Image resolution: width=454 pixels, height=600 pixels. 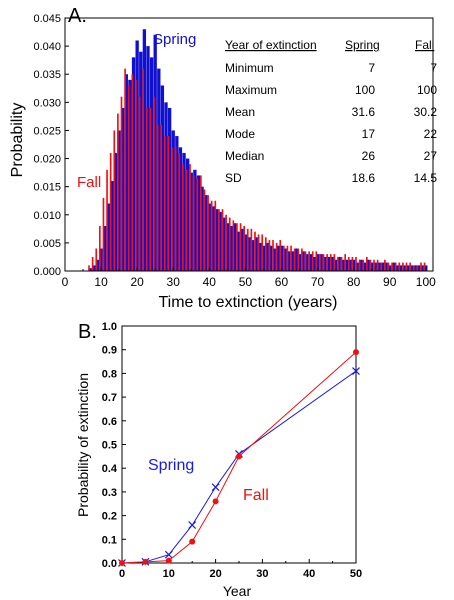 I want to click on y-tick-label: 0.9, so click(x=109, y=351).